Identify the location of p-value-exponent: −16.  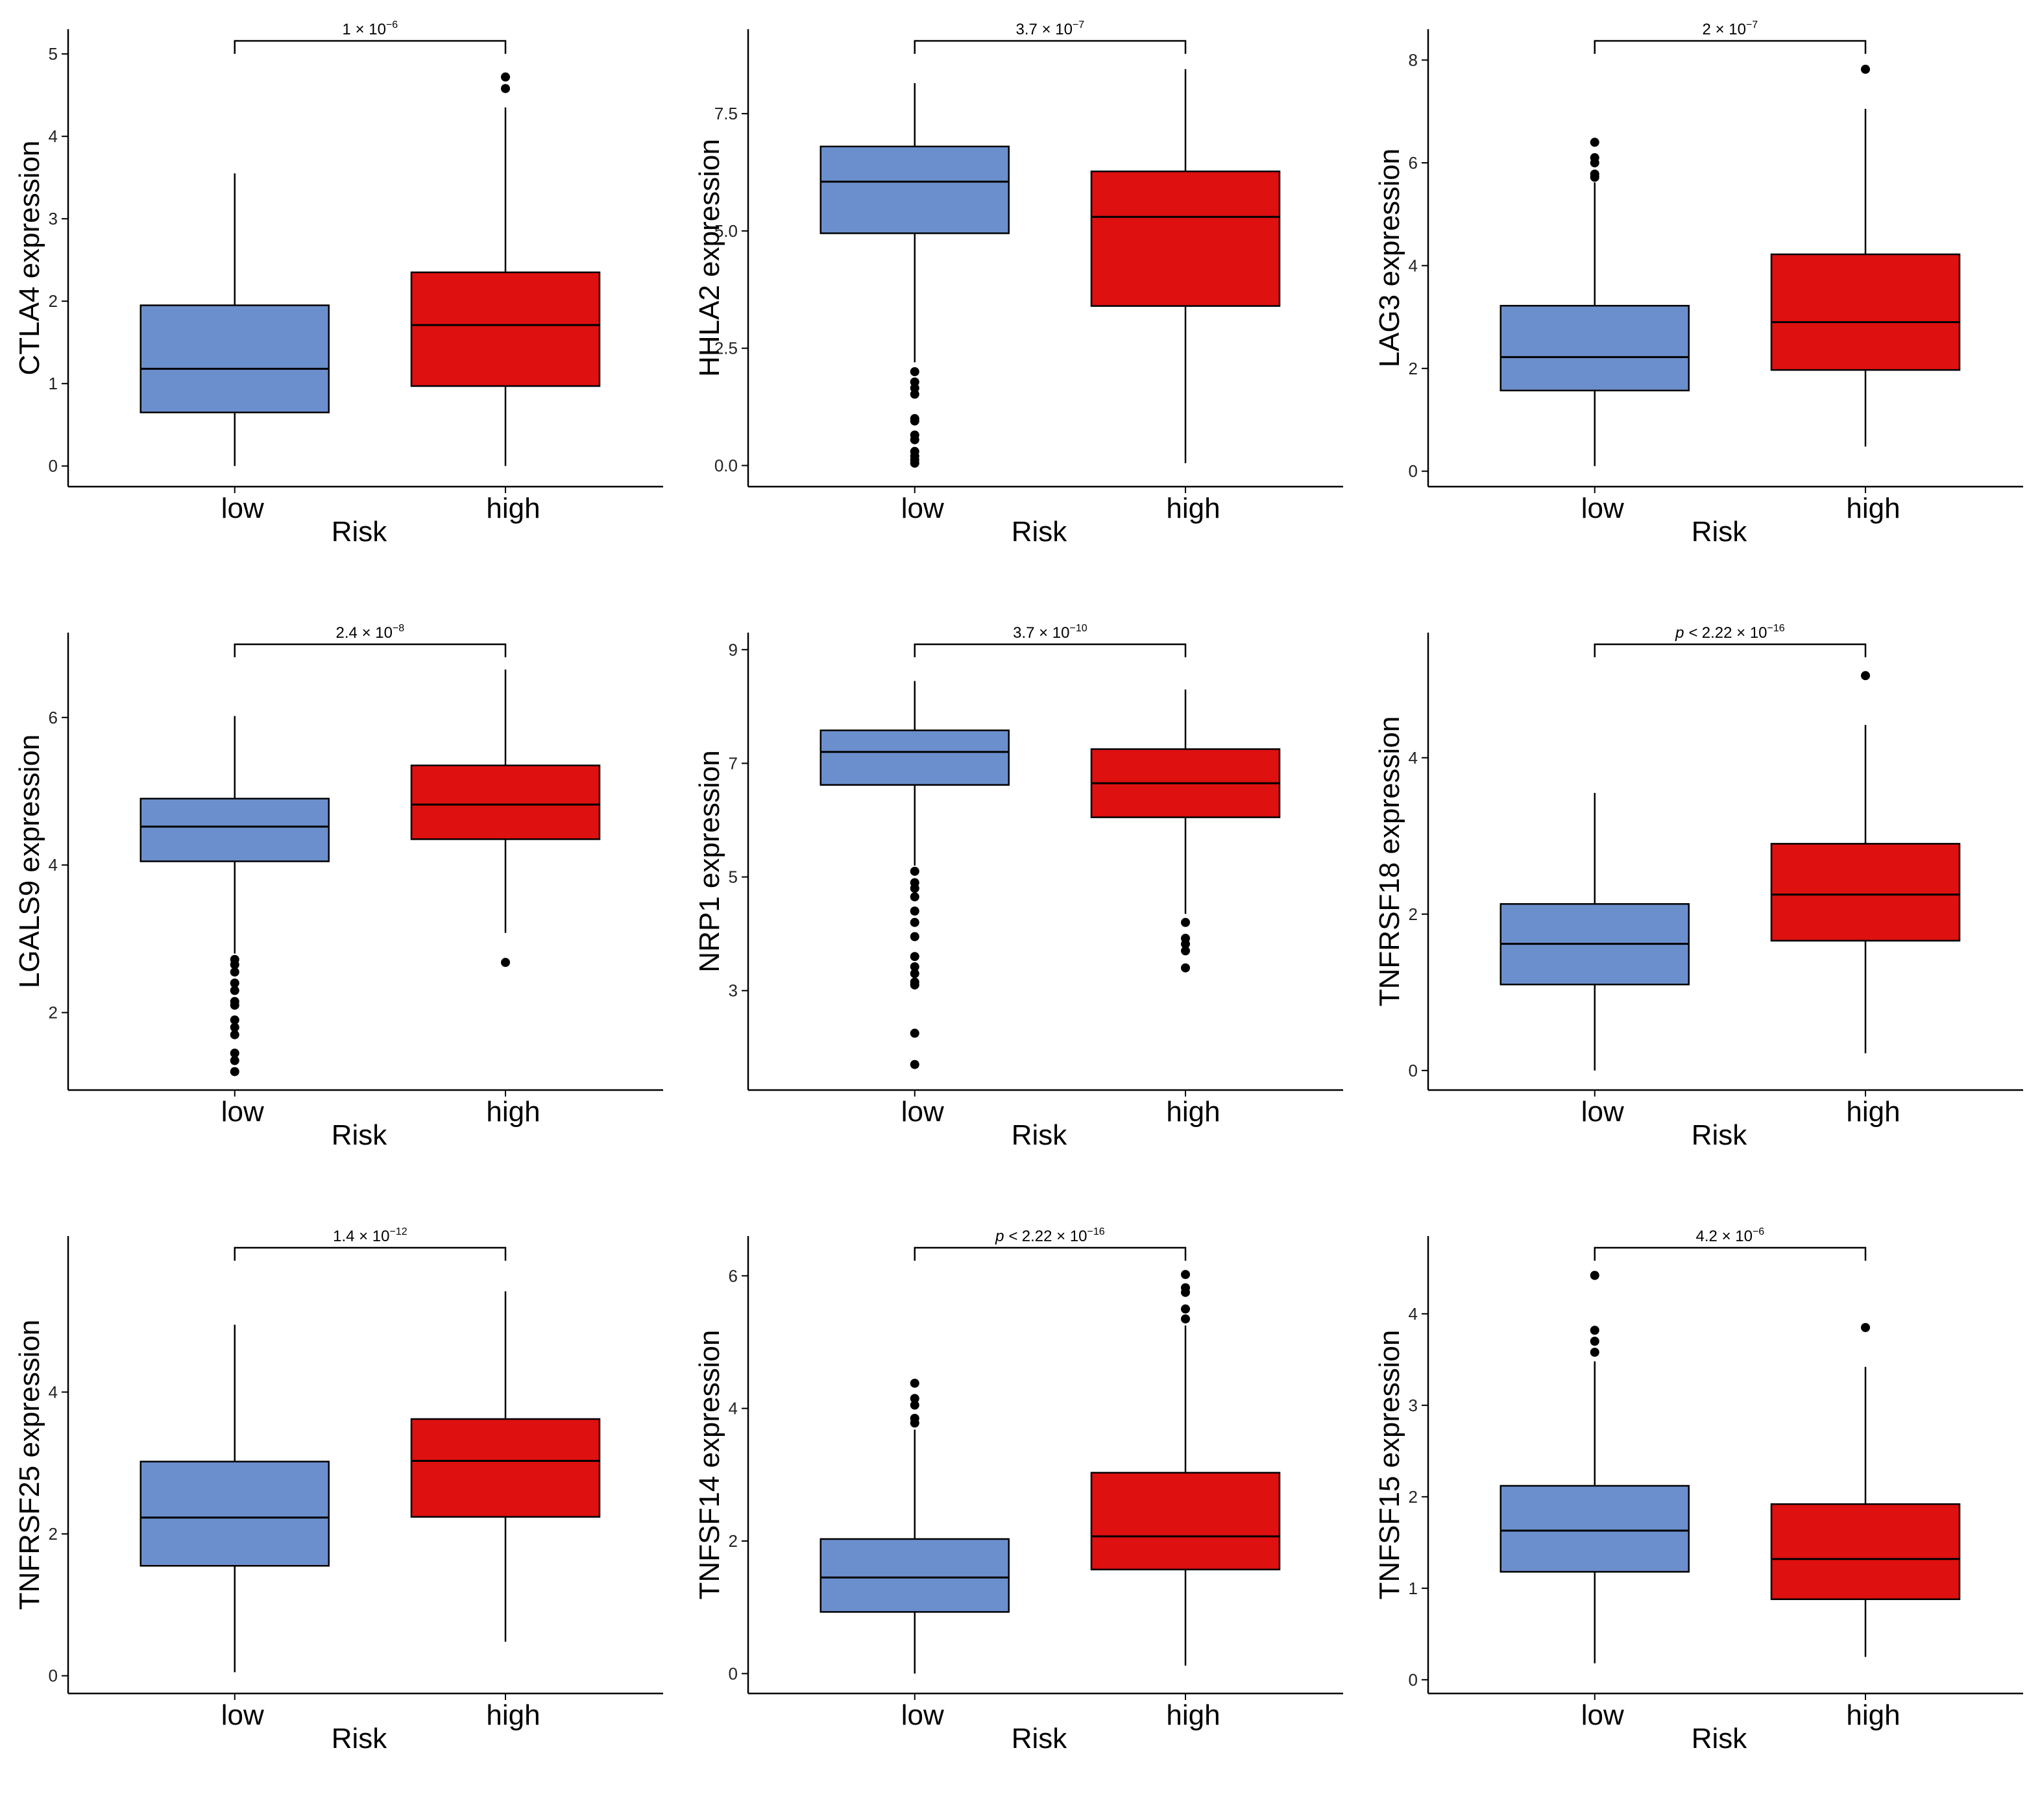
(1096, 1231).